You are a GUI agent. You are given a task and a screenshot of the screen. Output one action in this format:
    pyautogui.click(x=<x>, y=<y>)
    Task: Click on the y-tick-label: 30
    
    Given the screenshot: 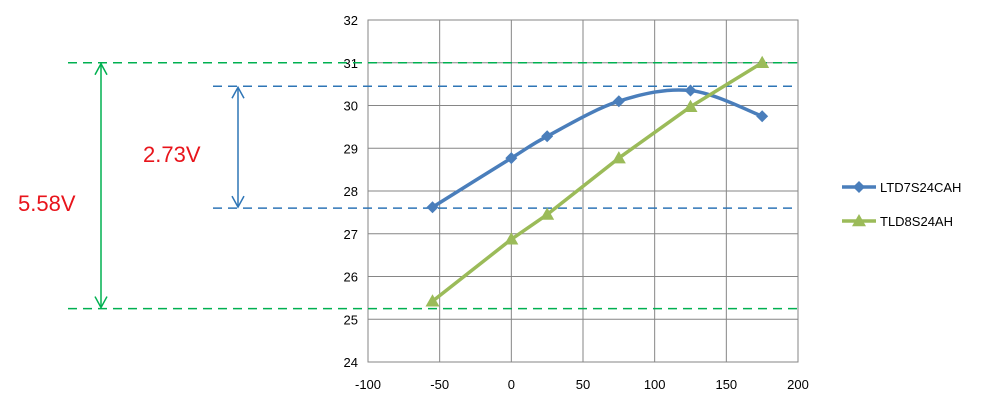 What is the action you would take?
    pyautogui.click(x=351, y=106)
    